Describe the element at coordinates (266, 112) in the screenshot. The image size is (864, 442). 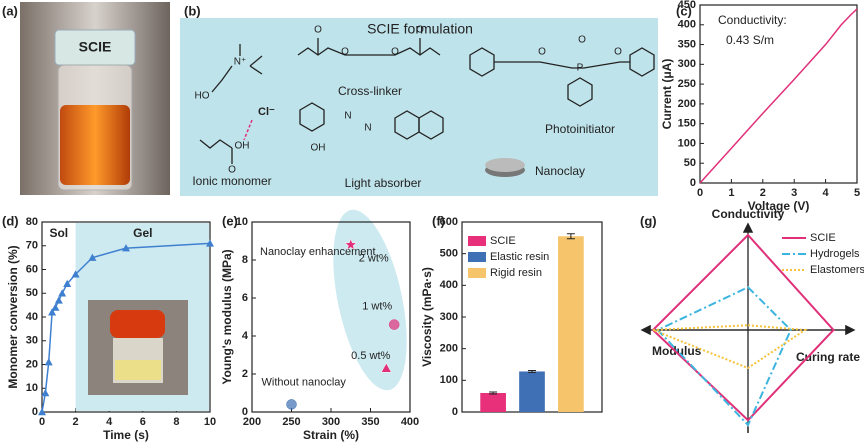
I see `anion: Cl⁻` at that location.